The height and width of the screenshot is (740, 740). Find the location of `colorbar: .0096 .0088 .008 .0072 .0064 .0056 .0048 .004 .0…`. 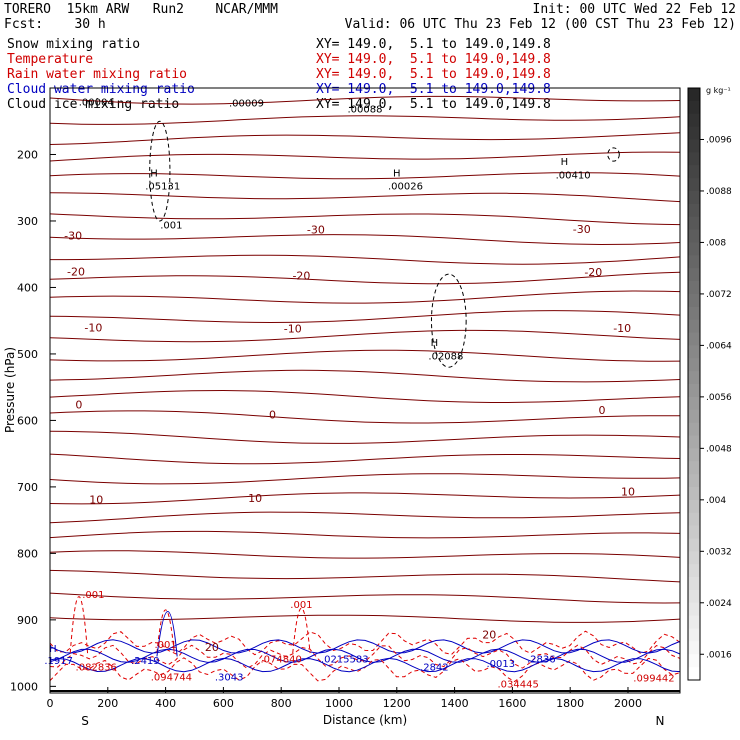

colorbar: .0096 .0088 .008 .0072 .0064 .0056 .0048 .004 .0… is located at coordinates (709, 384).